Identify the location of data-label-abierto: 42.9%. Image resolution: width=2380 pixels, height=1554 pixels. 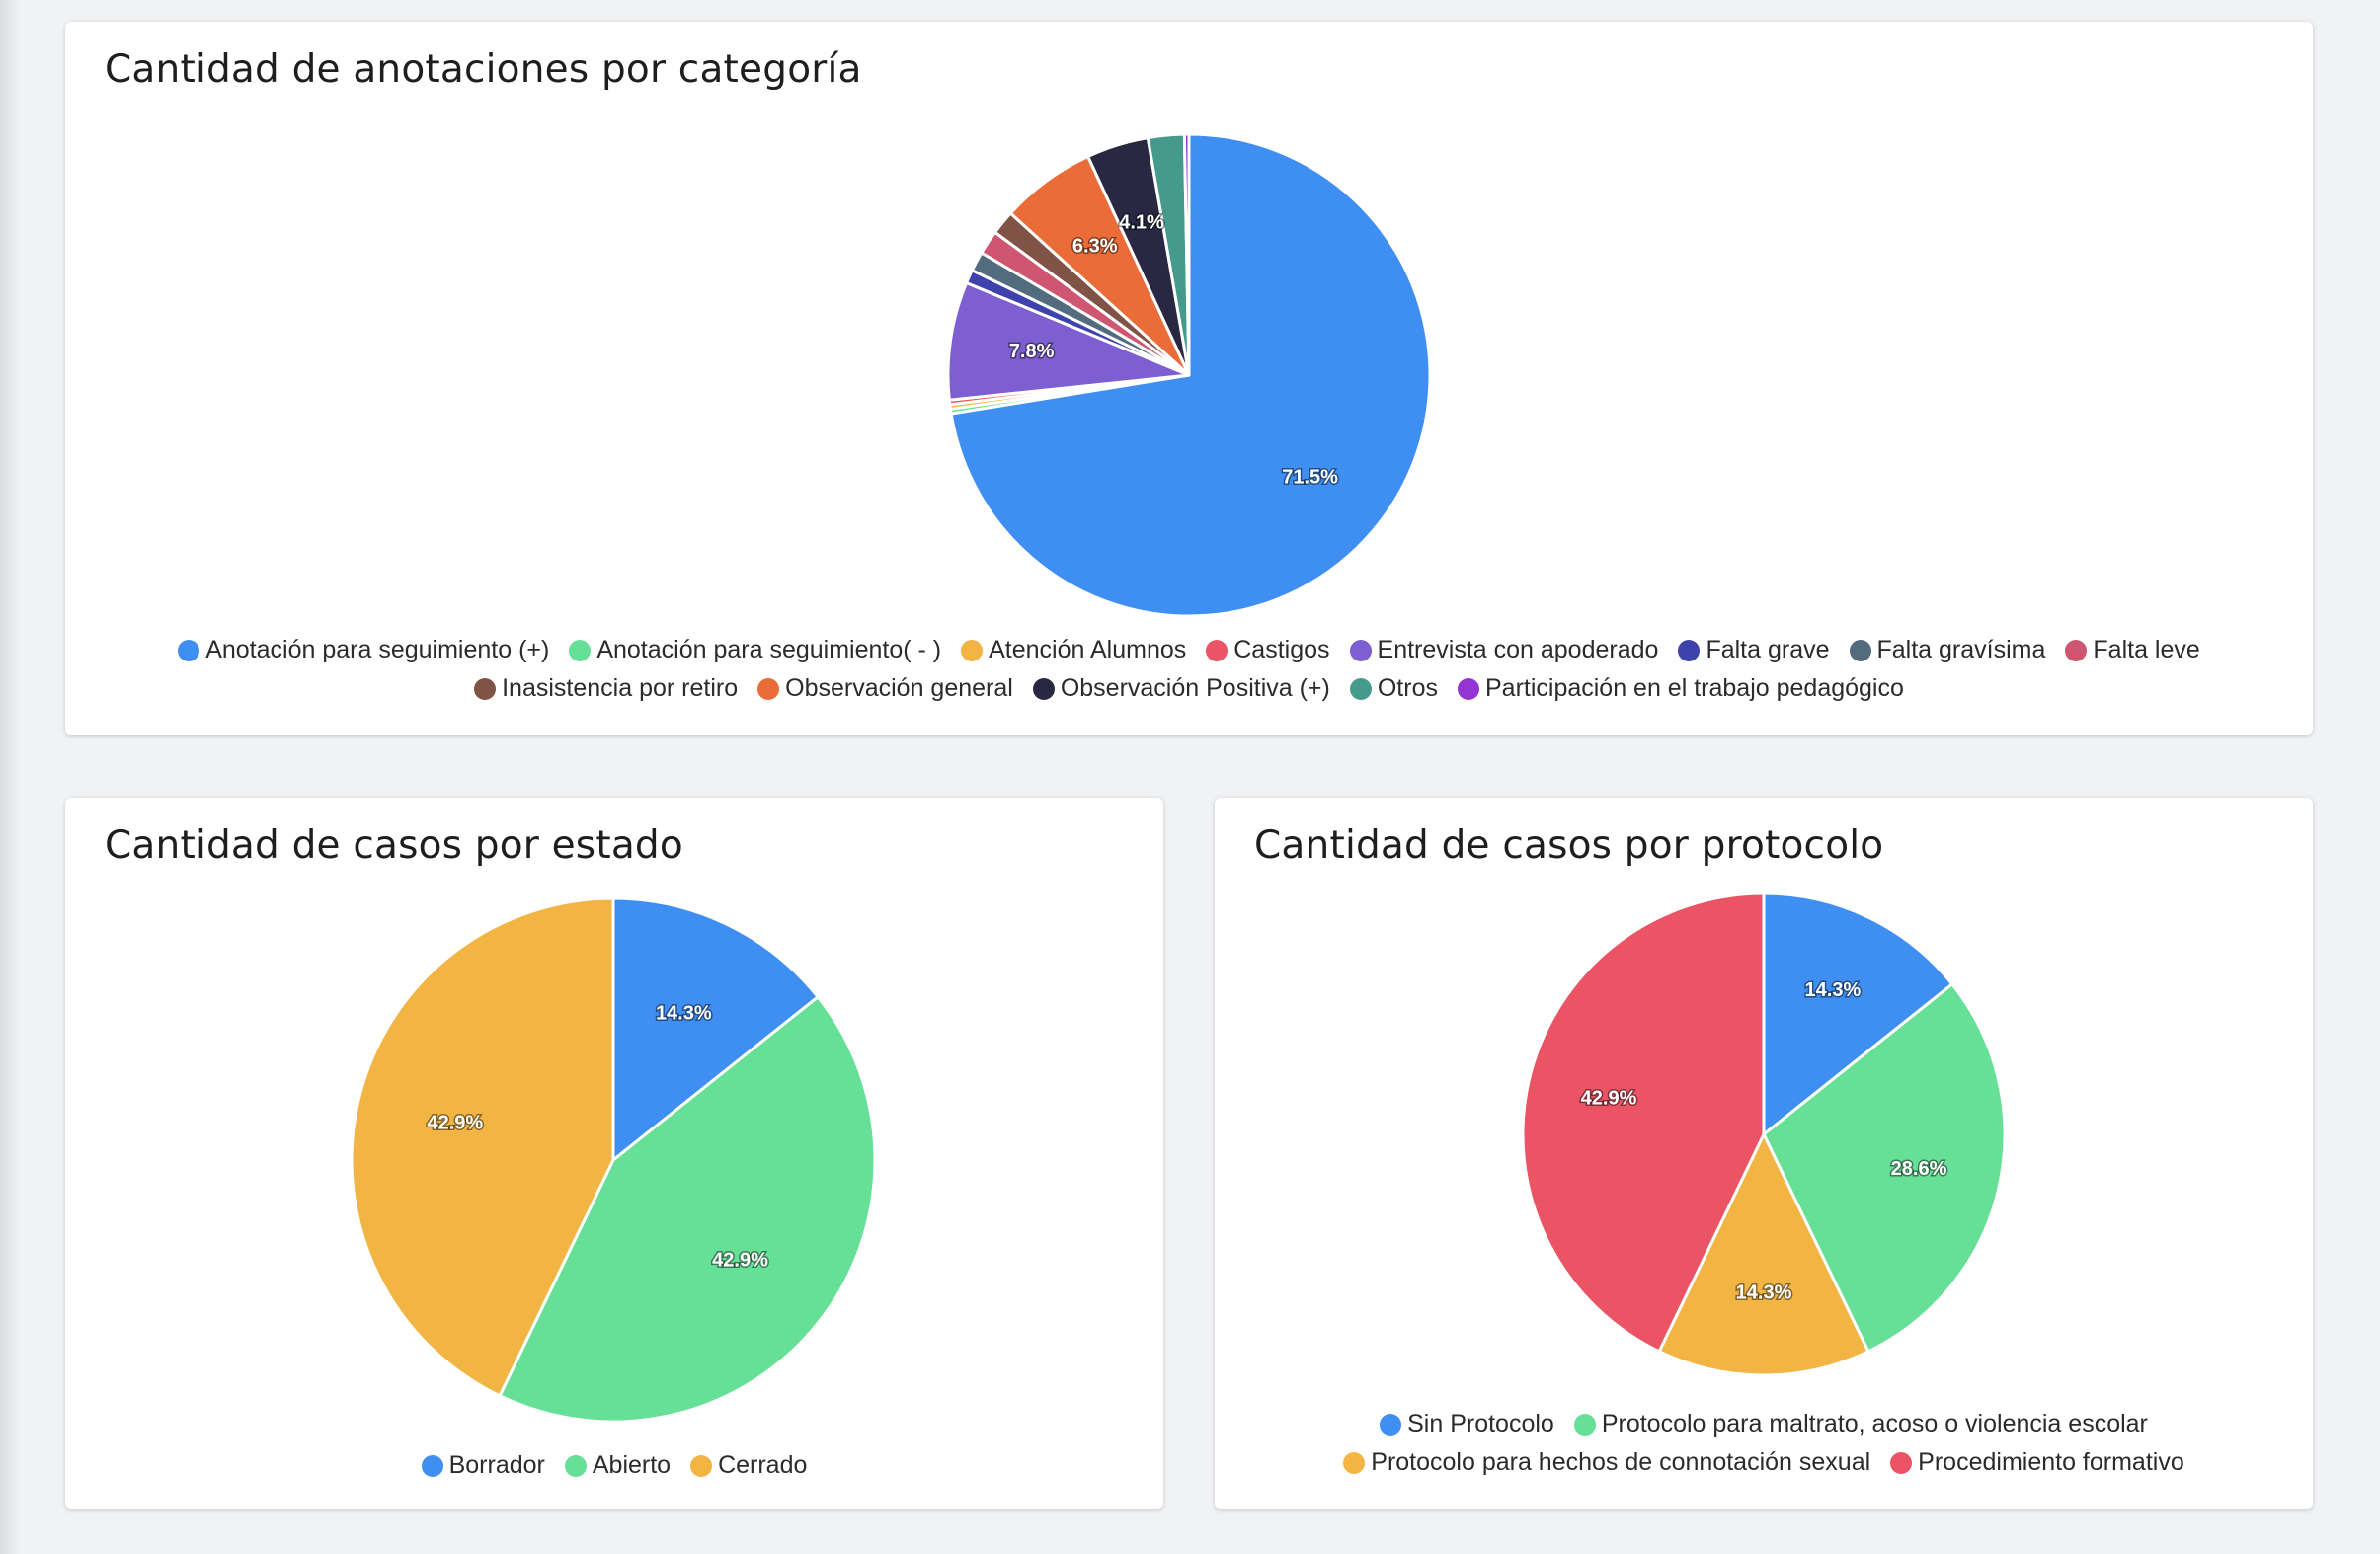
(740, 1261).